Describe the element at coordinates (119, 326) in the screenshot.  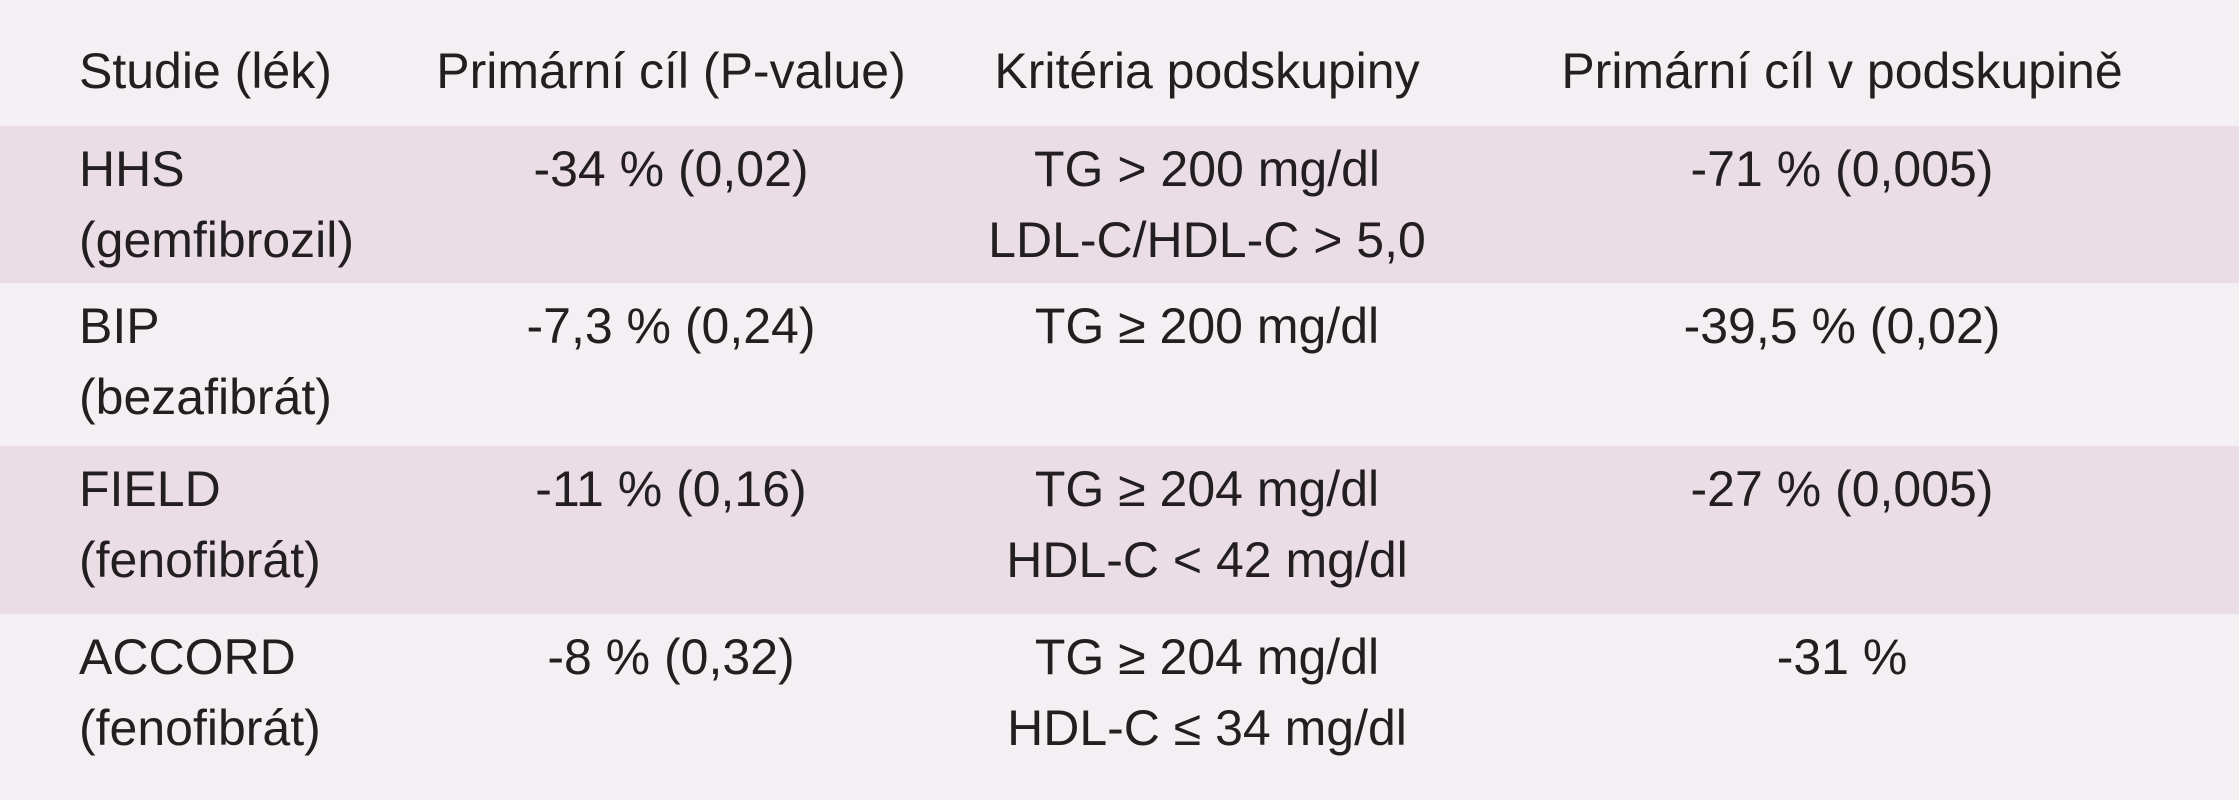
I see `cell-line: BIP` at that location.